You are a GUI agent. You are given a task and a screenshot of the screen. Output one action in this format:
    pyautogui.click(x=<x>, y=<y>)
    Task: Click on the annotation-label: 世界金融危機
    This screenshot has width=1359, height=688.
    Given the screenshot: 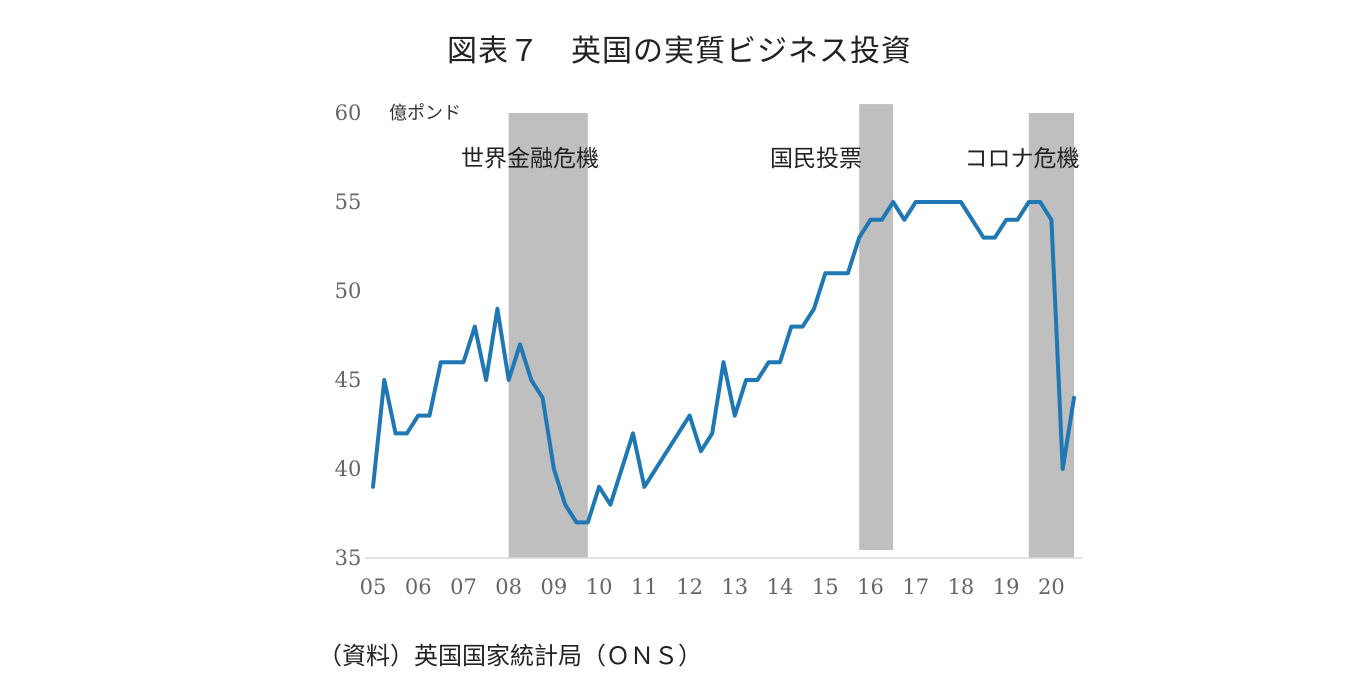 What is the action you would take?
    pyautogui.click(x=530, y=159)
    